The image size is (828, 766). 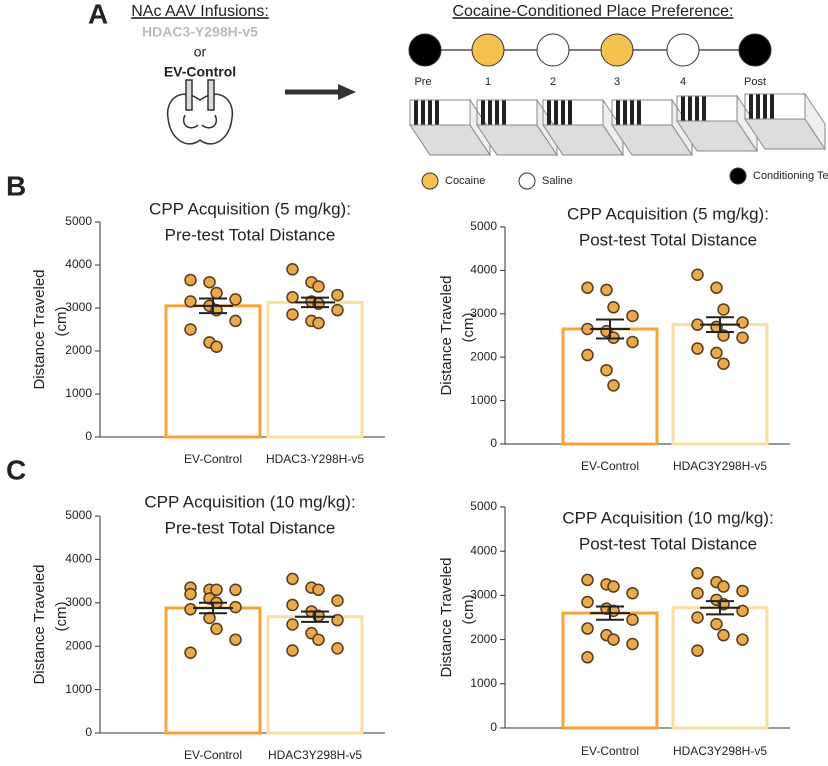 I want to click on legend-label: Conditioning Test, so click(x=790, y=176).